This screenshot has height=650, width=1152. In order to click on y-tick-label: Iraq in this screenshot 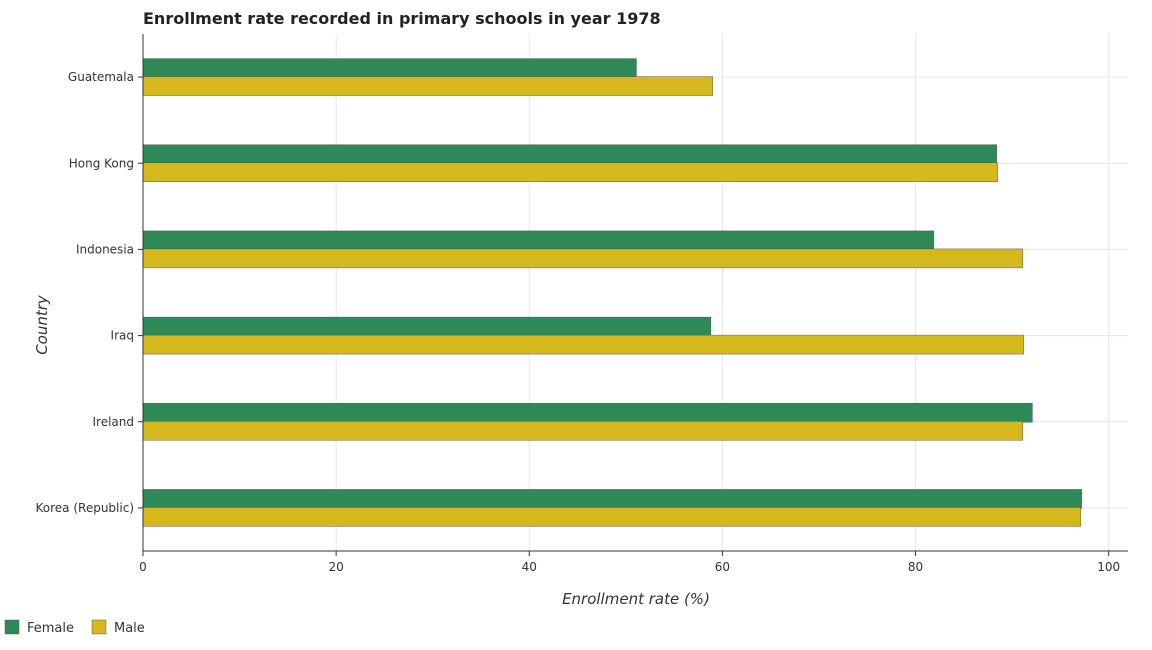, I will do `click(122, 336)`.